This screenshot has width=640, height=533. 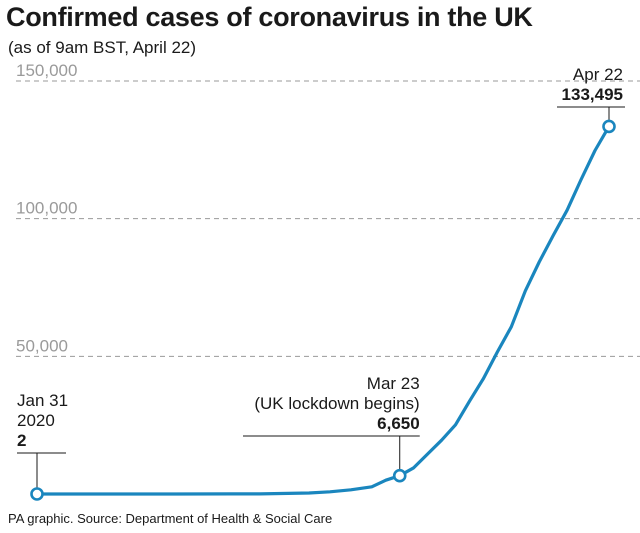 What do you see at coordinates (269, 17) in the screenshot?
I see `chart-title: Confirmed cases of coronavirus in the UK` at bounding box center [269, 17].